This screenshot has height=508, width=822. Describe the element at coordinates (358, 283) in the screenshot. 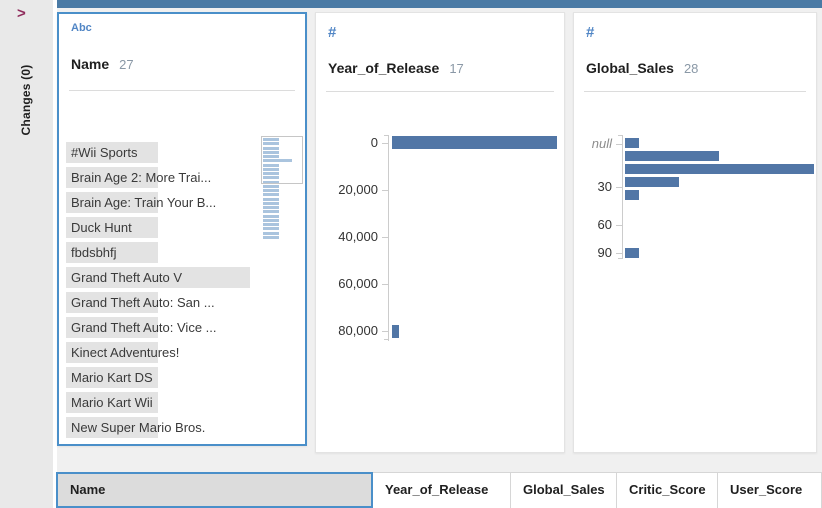

I see `axis-tick-label: 60,000` at that location.